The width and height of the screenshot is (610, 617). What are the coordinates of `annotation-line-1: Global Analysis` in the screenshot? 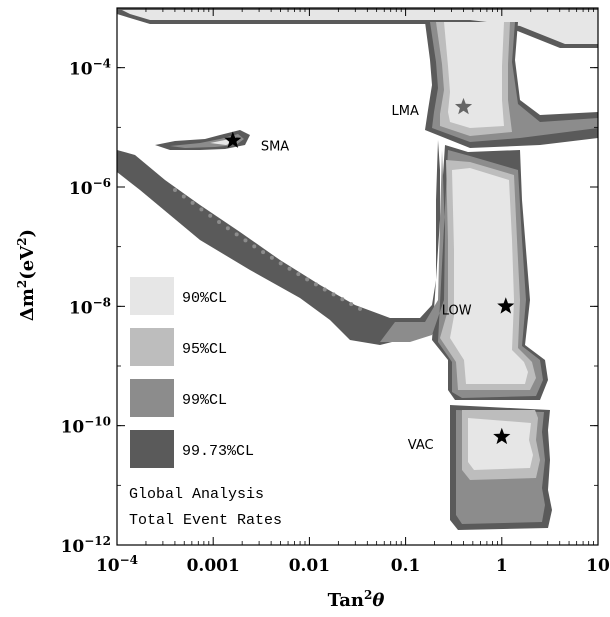 It's located at (196, 494).